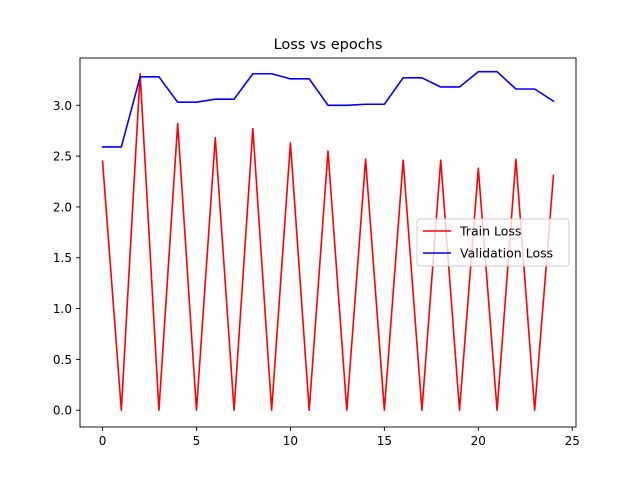 This screenshot has width=640, height=480. I want to click on y-tick-label: 1.0, so click(62, 309).